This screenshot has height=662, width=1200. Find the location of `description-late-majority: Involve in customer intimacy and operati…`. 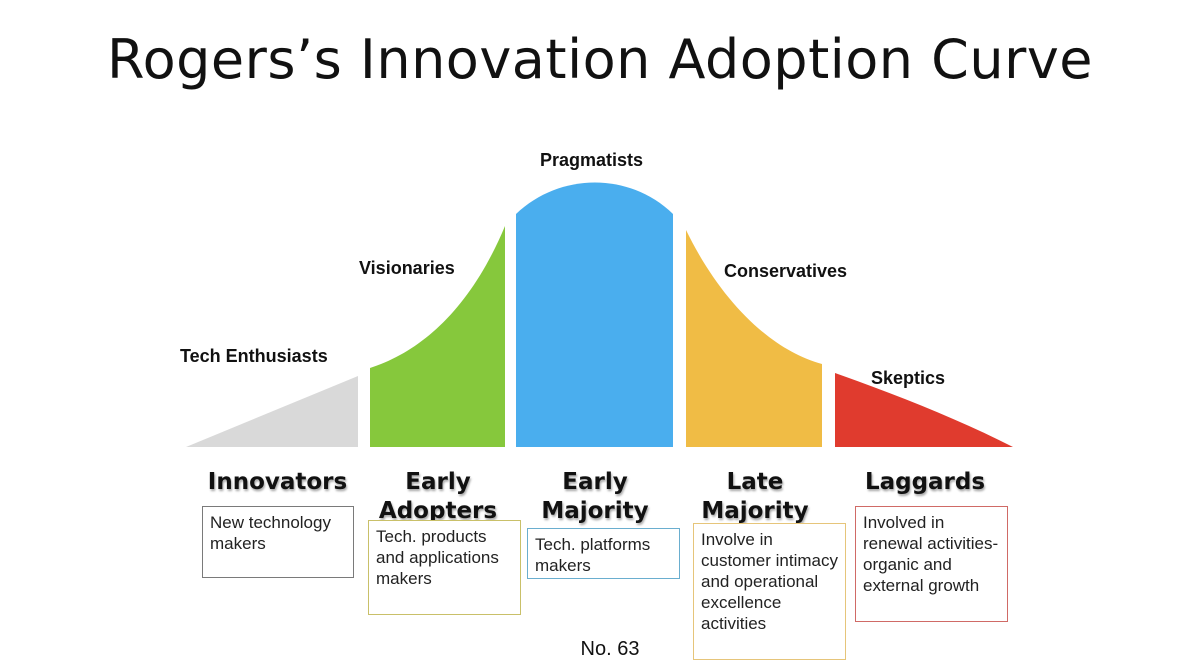

description-late-majority: Involve in customer intimacy and operati… is located at coordinates (769, 591).